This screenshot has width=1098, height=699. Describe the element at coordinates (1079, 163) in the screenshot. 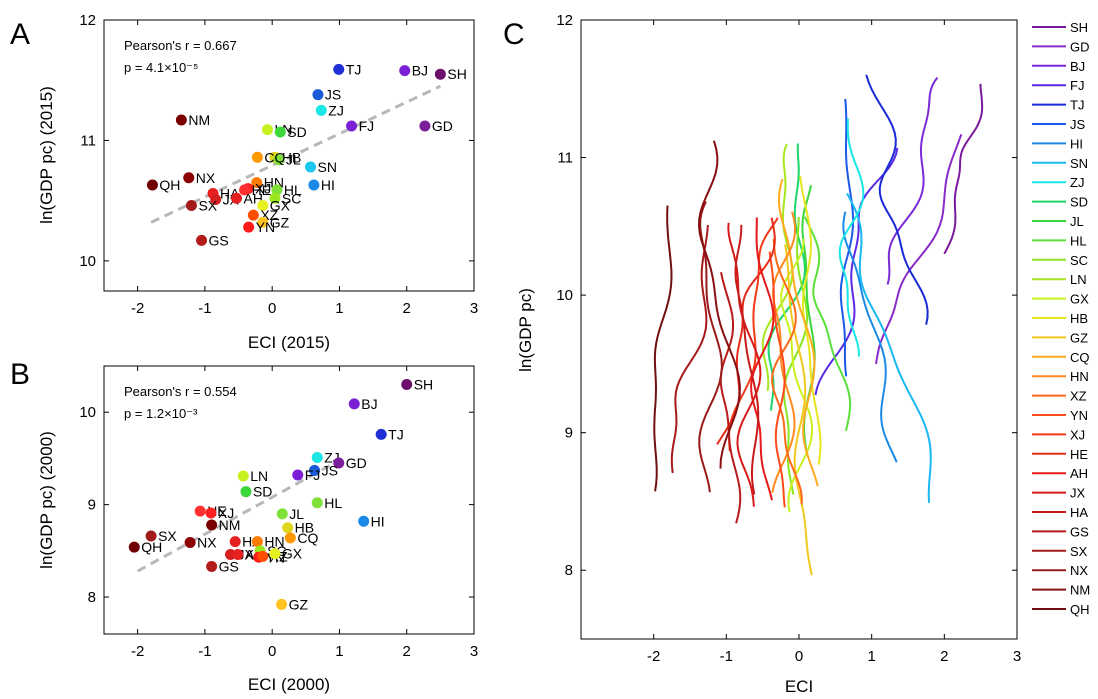

I see `legend-label-sn: SN` at that location.